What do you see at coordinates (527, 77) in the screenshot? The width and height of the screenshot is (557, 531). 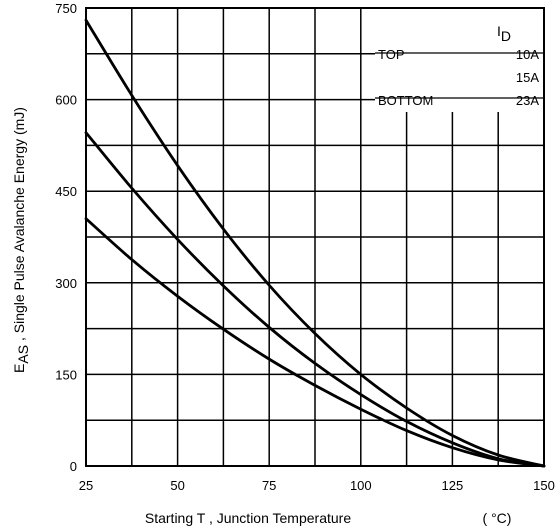 I see `legend-value-15a: 15A` at bounding box center [527, 77].